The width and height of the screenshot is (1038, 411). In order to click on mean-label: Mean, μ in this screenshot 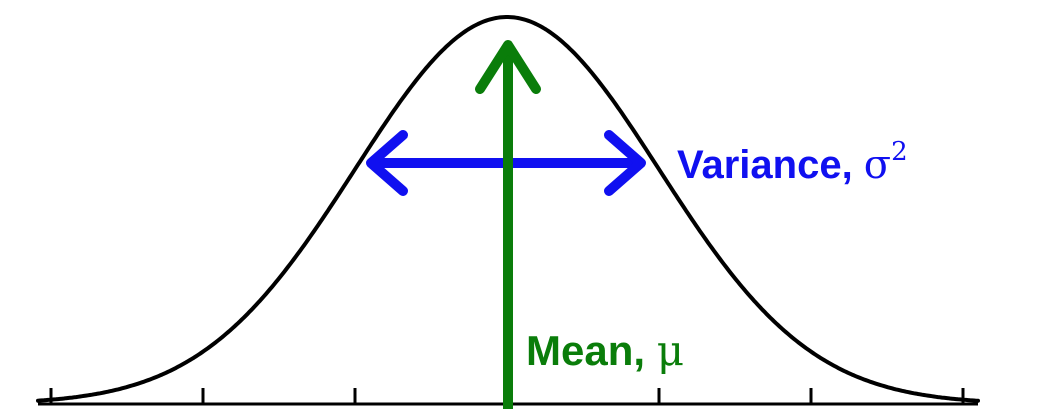, I will do `click(605, 350)`.